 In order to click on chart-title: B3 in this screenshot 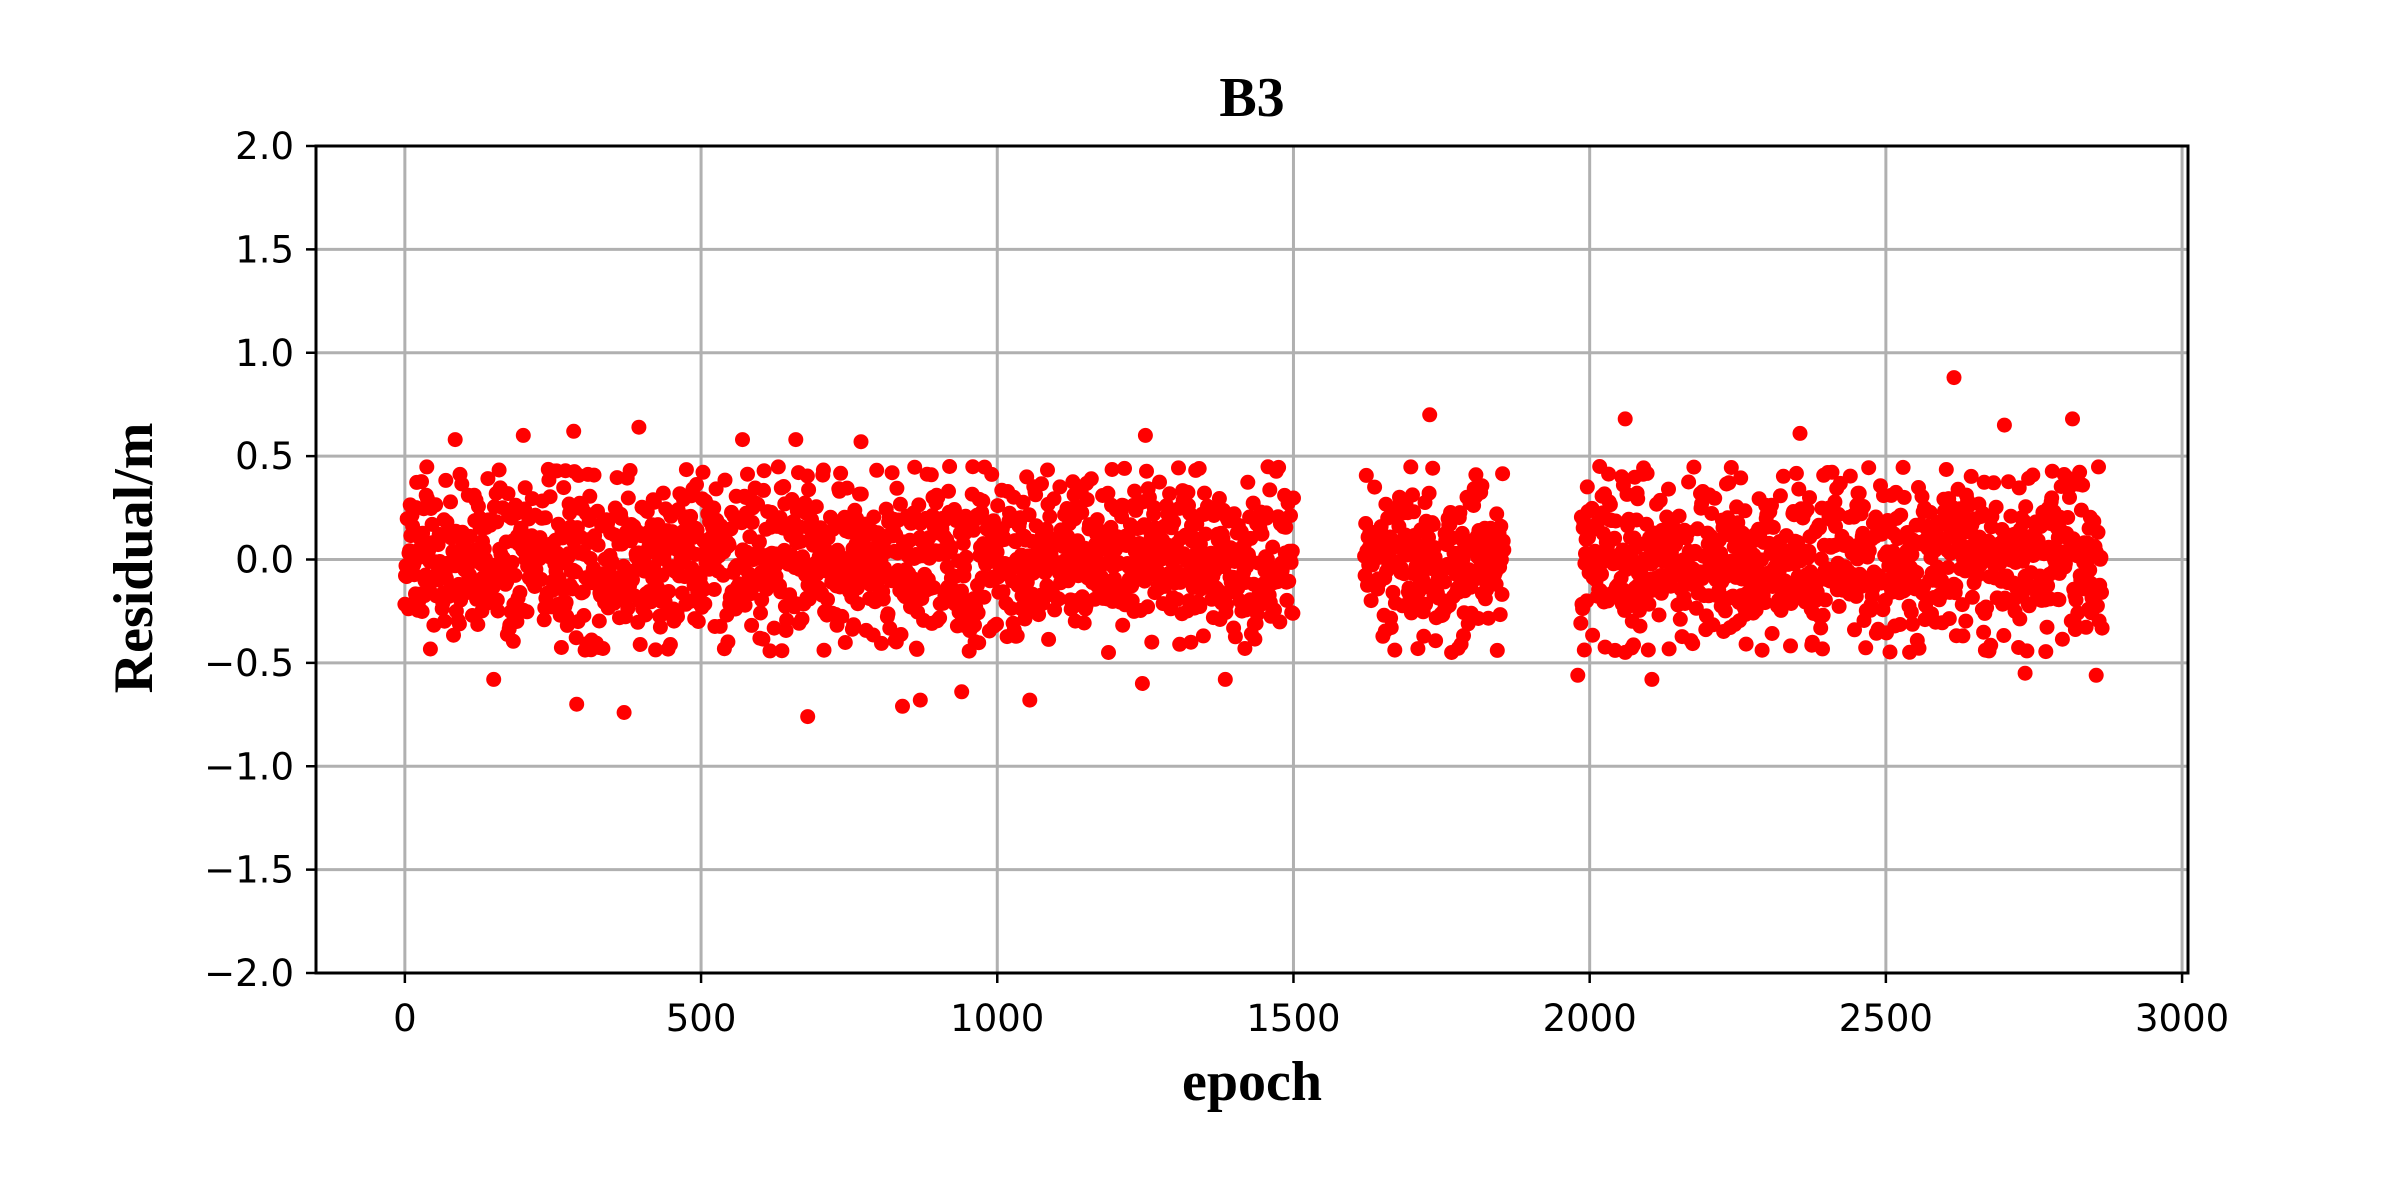, I will do `click(1251, 98)`.